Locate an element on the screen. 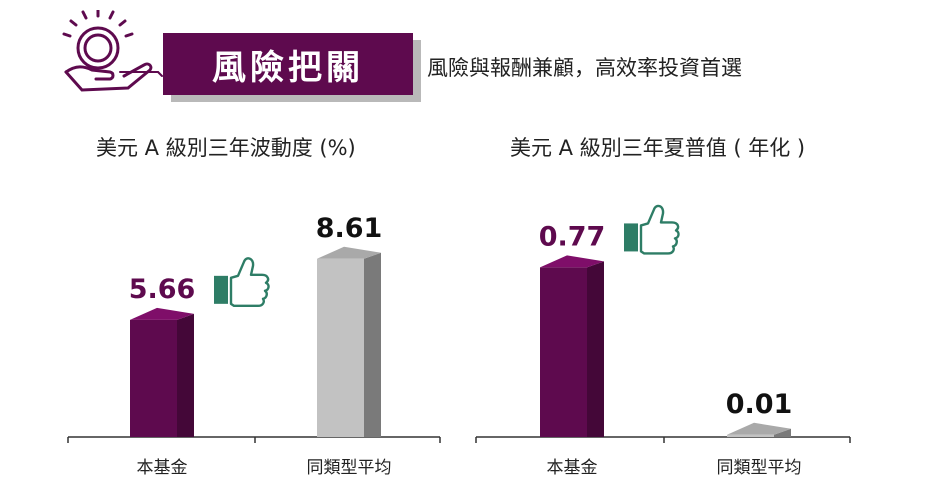 The width and height of the screenshot is (930, 490). chart-title-volatility: 美元 A 級別三年波動度 (%) is located at coordinates (226, 148).